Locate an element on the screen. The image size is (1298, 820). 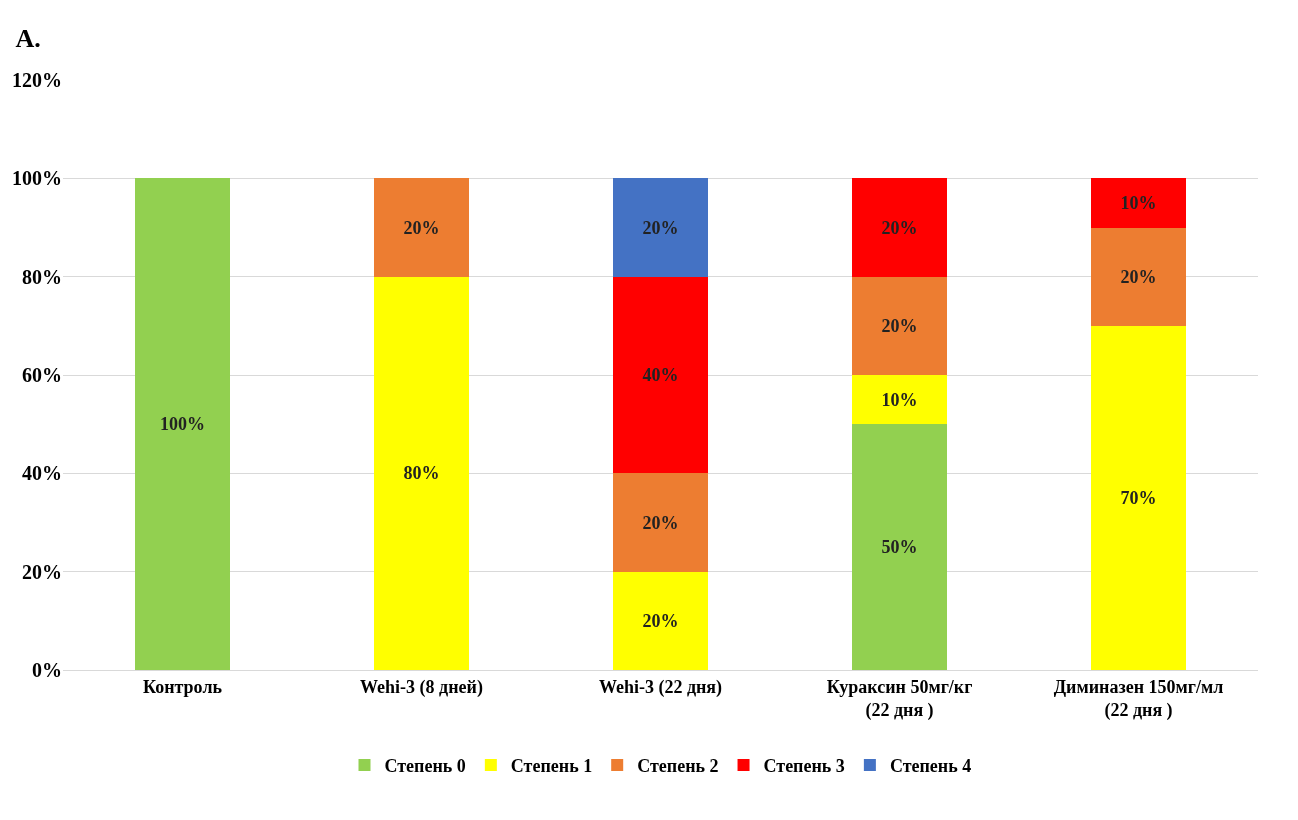
data-label: 40% is located at coordinates (660, 375).